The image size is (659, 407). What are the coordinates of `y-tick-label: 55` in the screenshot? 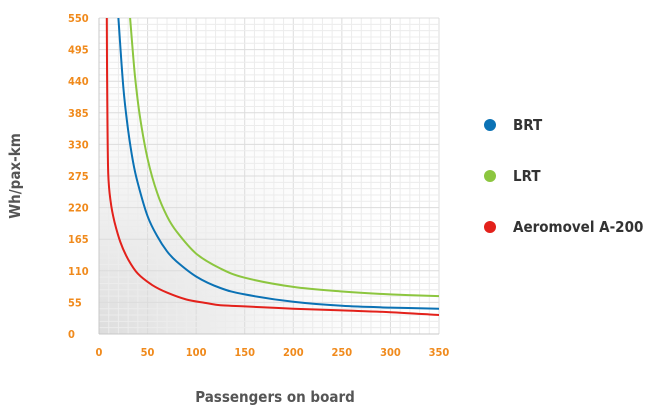 It's located at (75, 302).